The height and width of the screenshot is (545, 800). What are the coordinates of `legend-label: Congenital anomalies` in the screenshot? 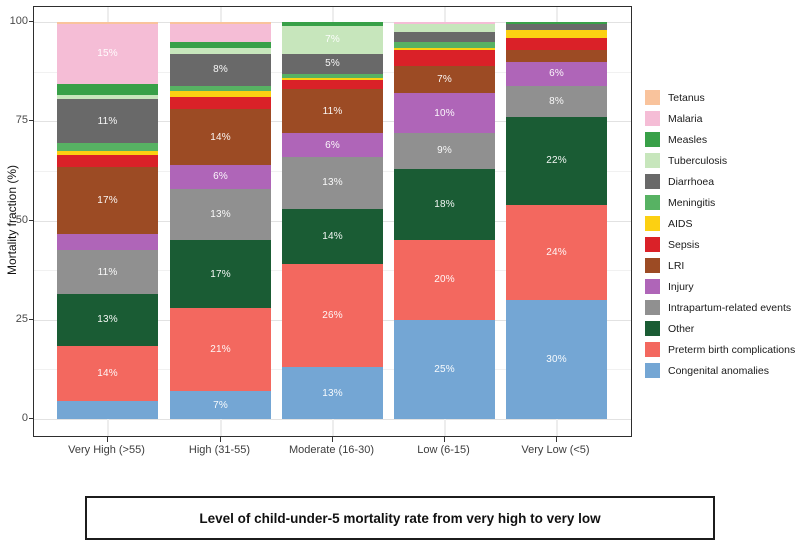 It's located at (718, 370).